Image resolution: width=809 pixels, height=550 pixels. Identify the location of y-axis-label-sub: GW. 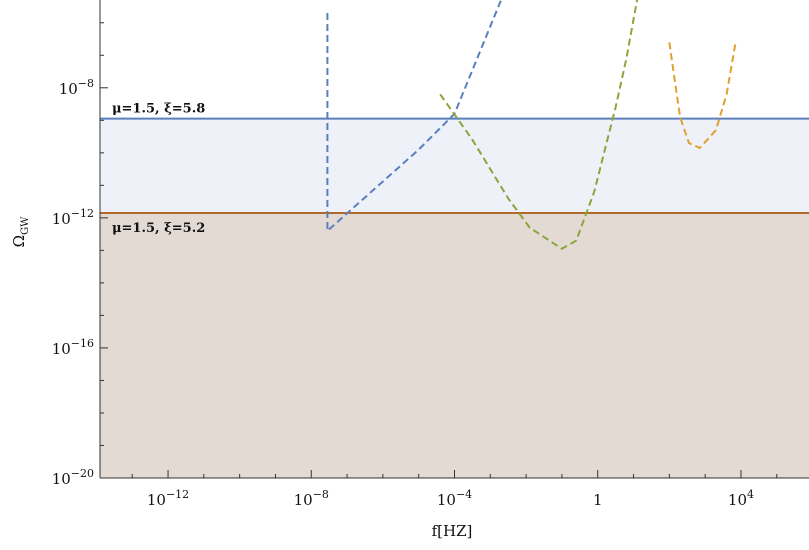
(25, 225).